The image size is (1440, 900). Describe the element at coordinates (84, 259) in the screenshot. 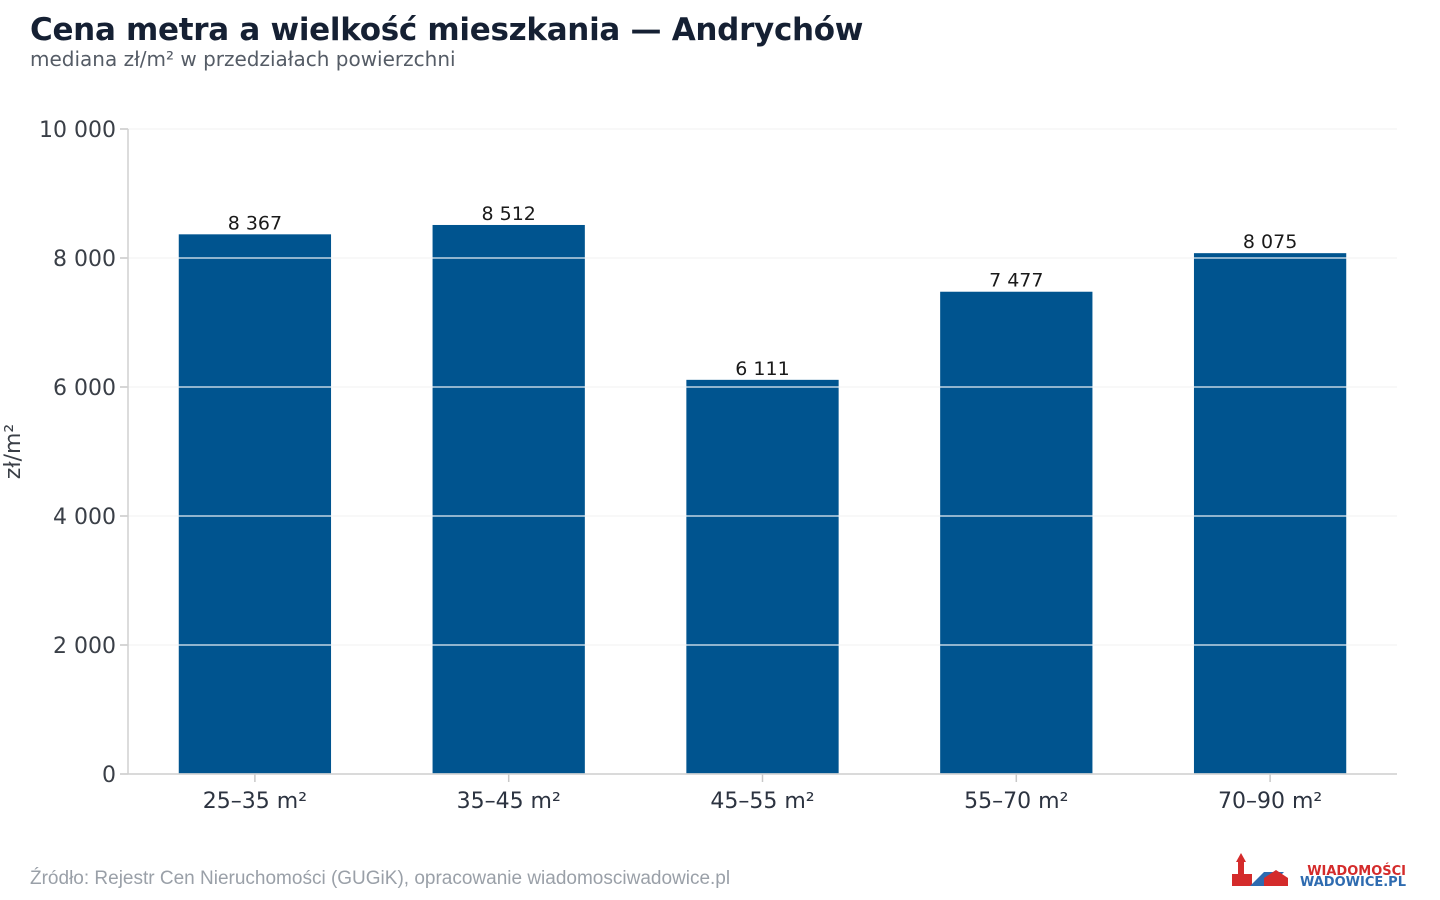

I see `y-tick-label: 8 000` at that location.